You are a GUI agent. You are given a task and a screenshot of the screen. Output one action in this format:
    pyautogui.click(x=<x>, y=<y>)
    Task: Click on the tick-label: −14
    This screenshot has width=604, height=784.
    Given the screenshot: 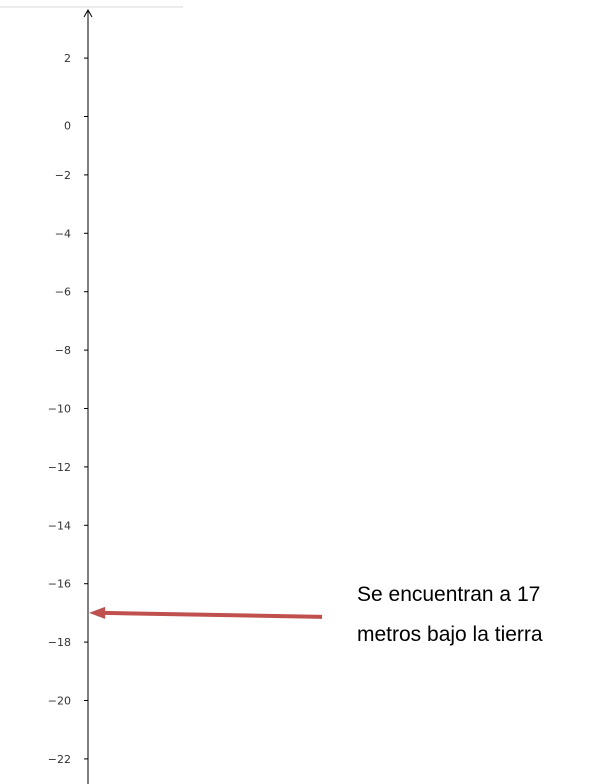 What is the action you would take?
    pyautogui.click(x=59, y=525)
    